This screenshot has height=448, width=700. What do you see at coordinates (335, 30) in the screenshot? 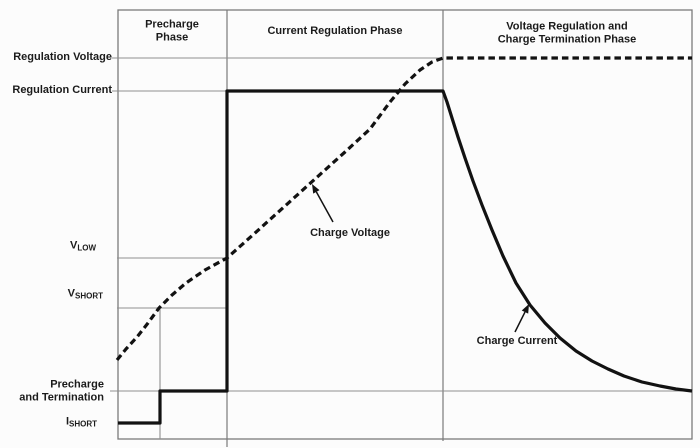
I see `phase-header-current-regulation-phase: Current Regulation Phase` at bounding box center [335, 30].